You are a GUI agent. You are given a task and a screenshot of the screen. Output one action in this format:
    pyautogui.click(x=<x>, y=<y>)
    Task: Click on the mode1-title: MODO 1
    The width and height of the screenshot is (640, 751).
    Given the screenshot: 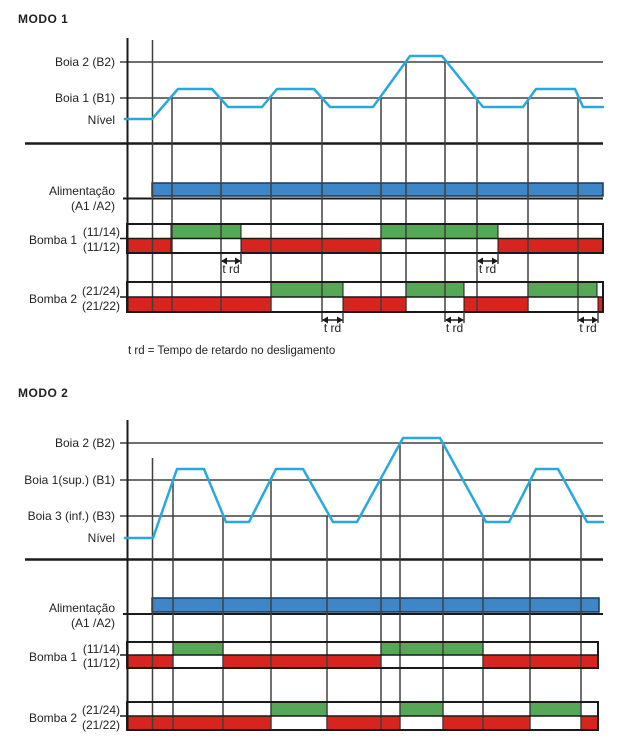 What is the action you would take?
    pyautogui.click(x=43, y=19)
    